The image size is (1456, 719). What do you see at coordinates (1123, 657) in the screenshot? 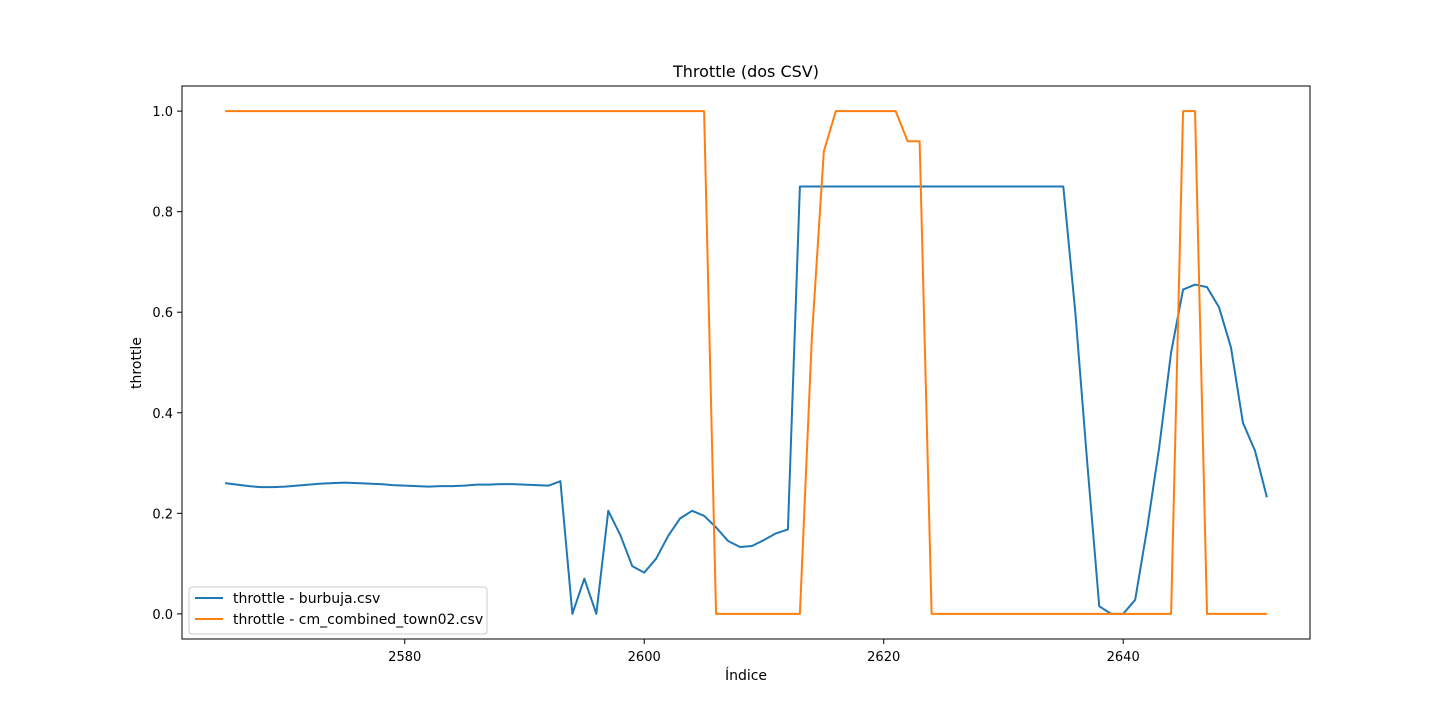
I see `x-tick-label: 2640` at bounding box center [1123, 657].